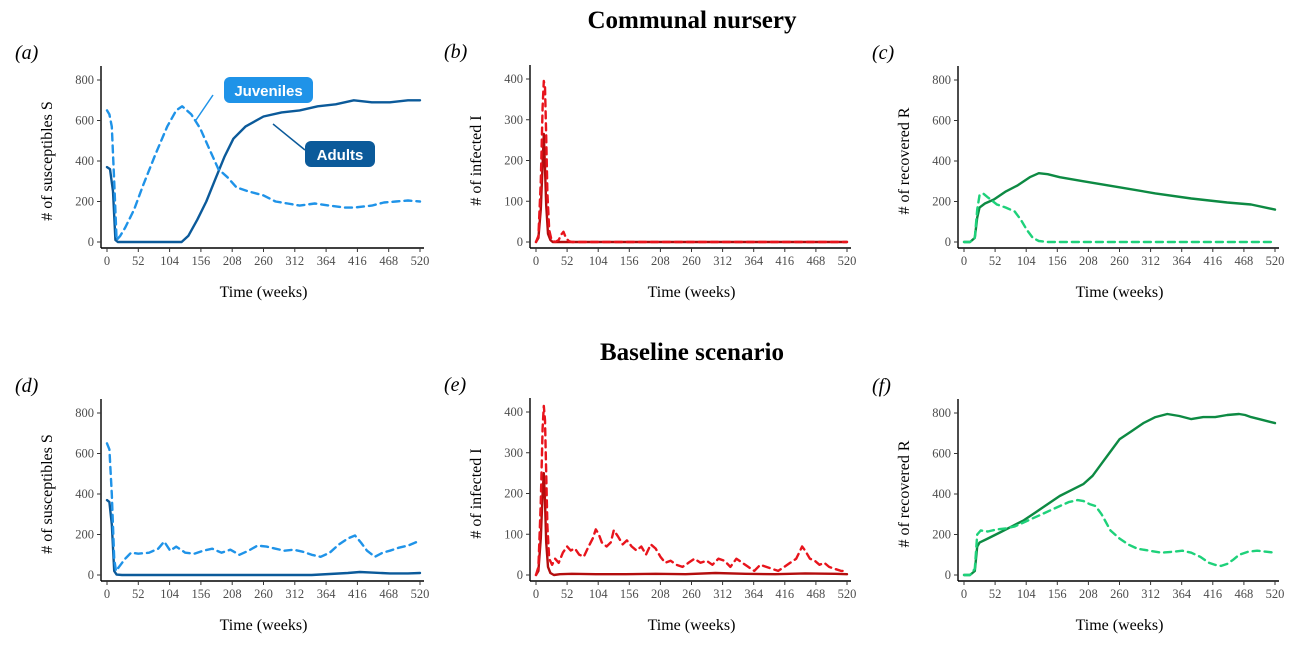 This screenshot has height=648, width=1296. I want to click on series-juveniles-line-e, so click(691, 490).